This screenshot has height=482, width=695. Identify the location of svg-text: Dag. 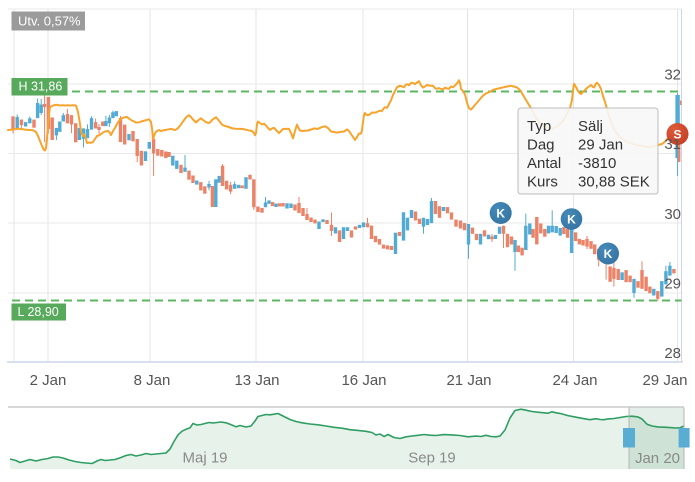
(541, 145).